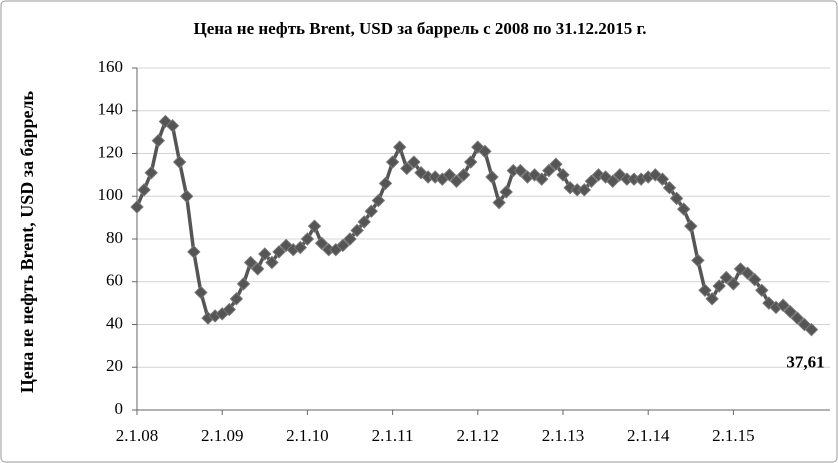 The width and height of the screenshot is (838, 463). What do you see at coordinates (114, 237) in the screenshot?
I see `y-tick-label: 80` at bounding box center [114, 237].